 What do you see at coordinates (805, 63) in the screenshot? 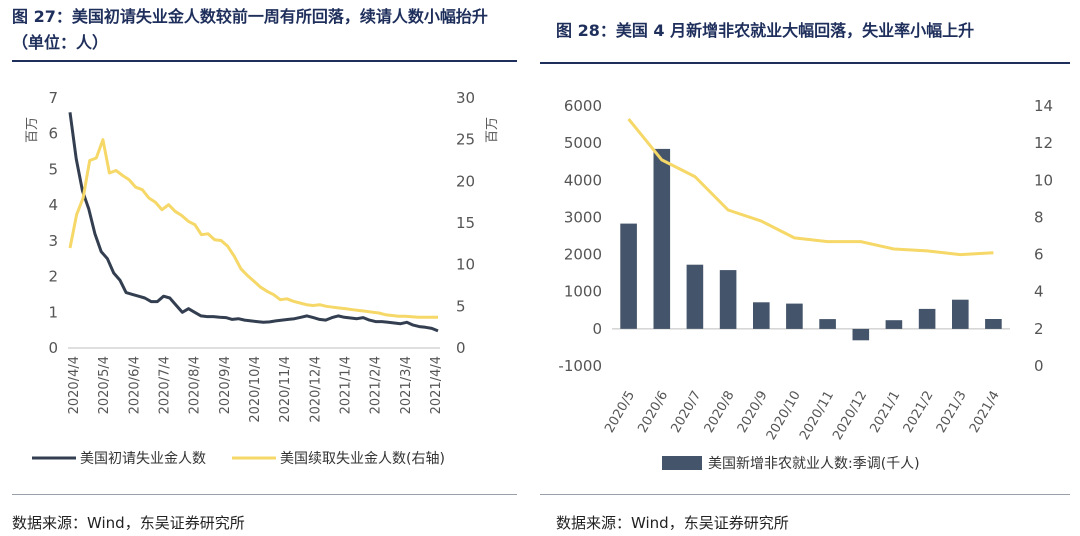
I see `right-title-rule` at bounding box center [805, 63].